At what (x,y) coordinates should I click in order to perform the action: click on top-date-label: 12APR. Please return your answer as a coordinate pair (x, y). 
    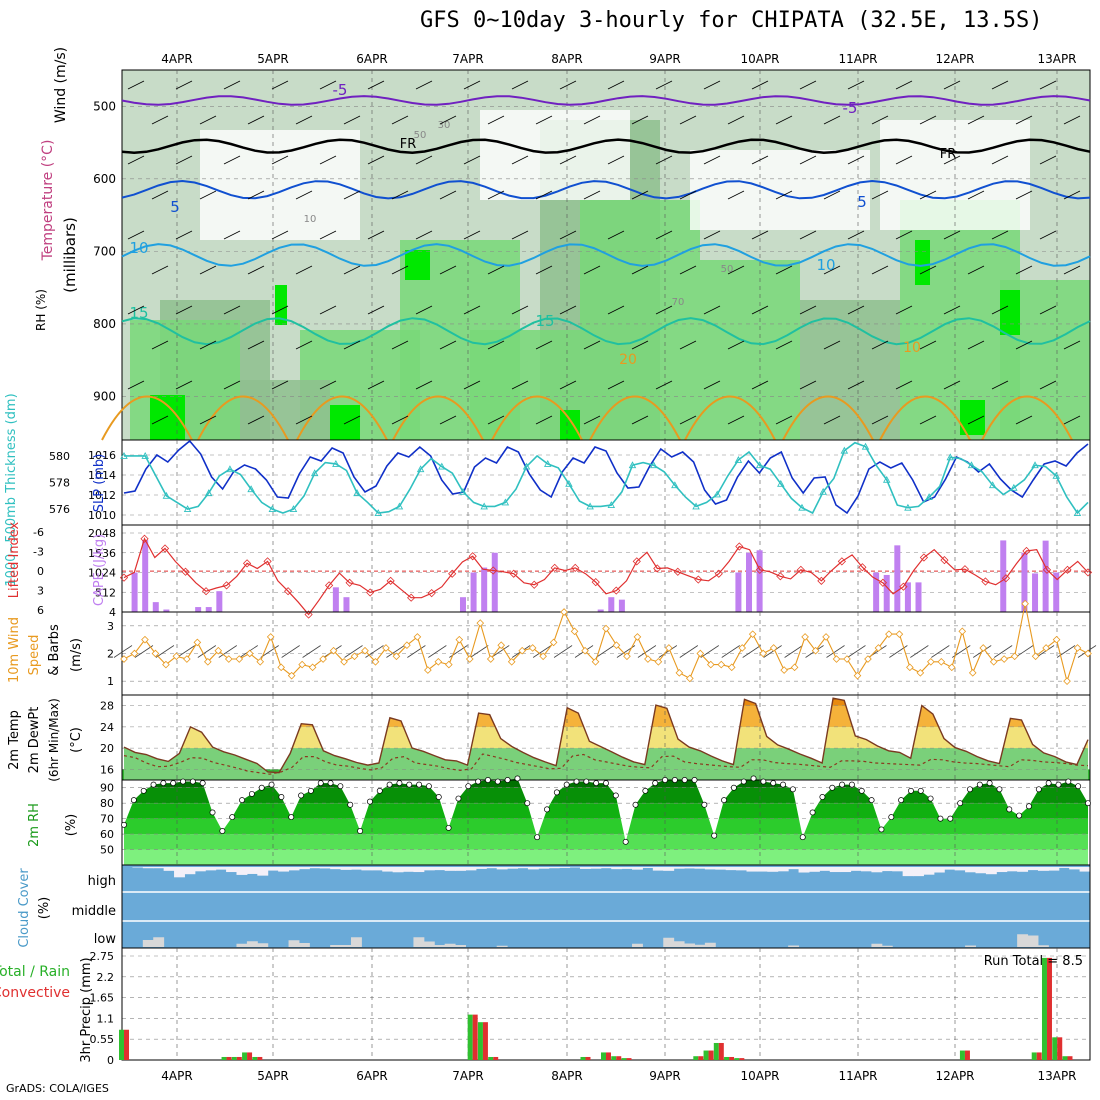
    Looking at the image, I should click on (954, 59).